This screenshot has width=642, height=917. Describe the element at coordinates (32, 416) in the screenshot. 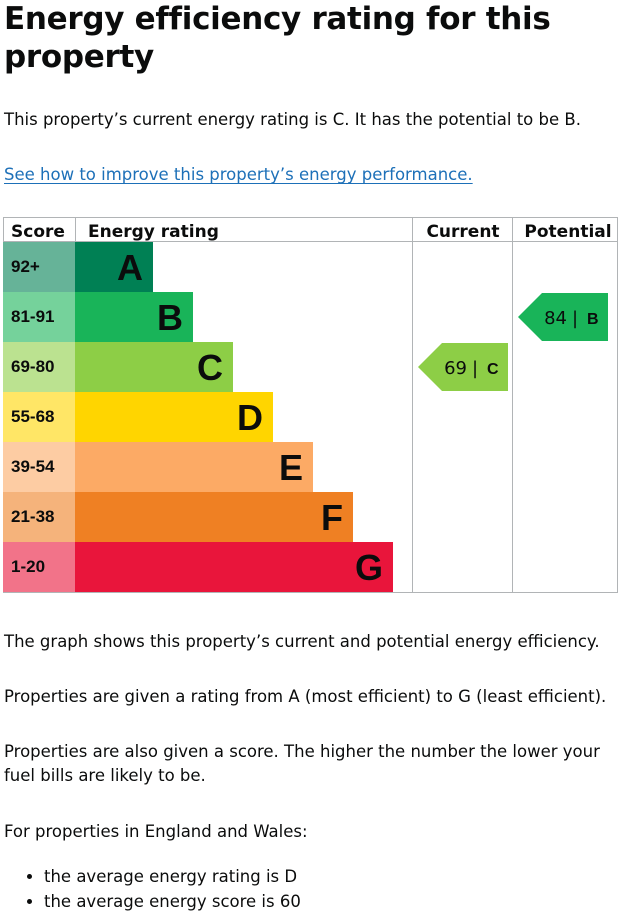

I see `score-range-label: 55-68` at that location.